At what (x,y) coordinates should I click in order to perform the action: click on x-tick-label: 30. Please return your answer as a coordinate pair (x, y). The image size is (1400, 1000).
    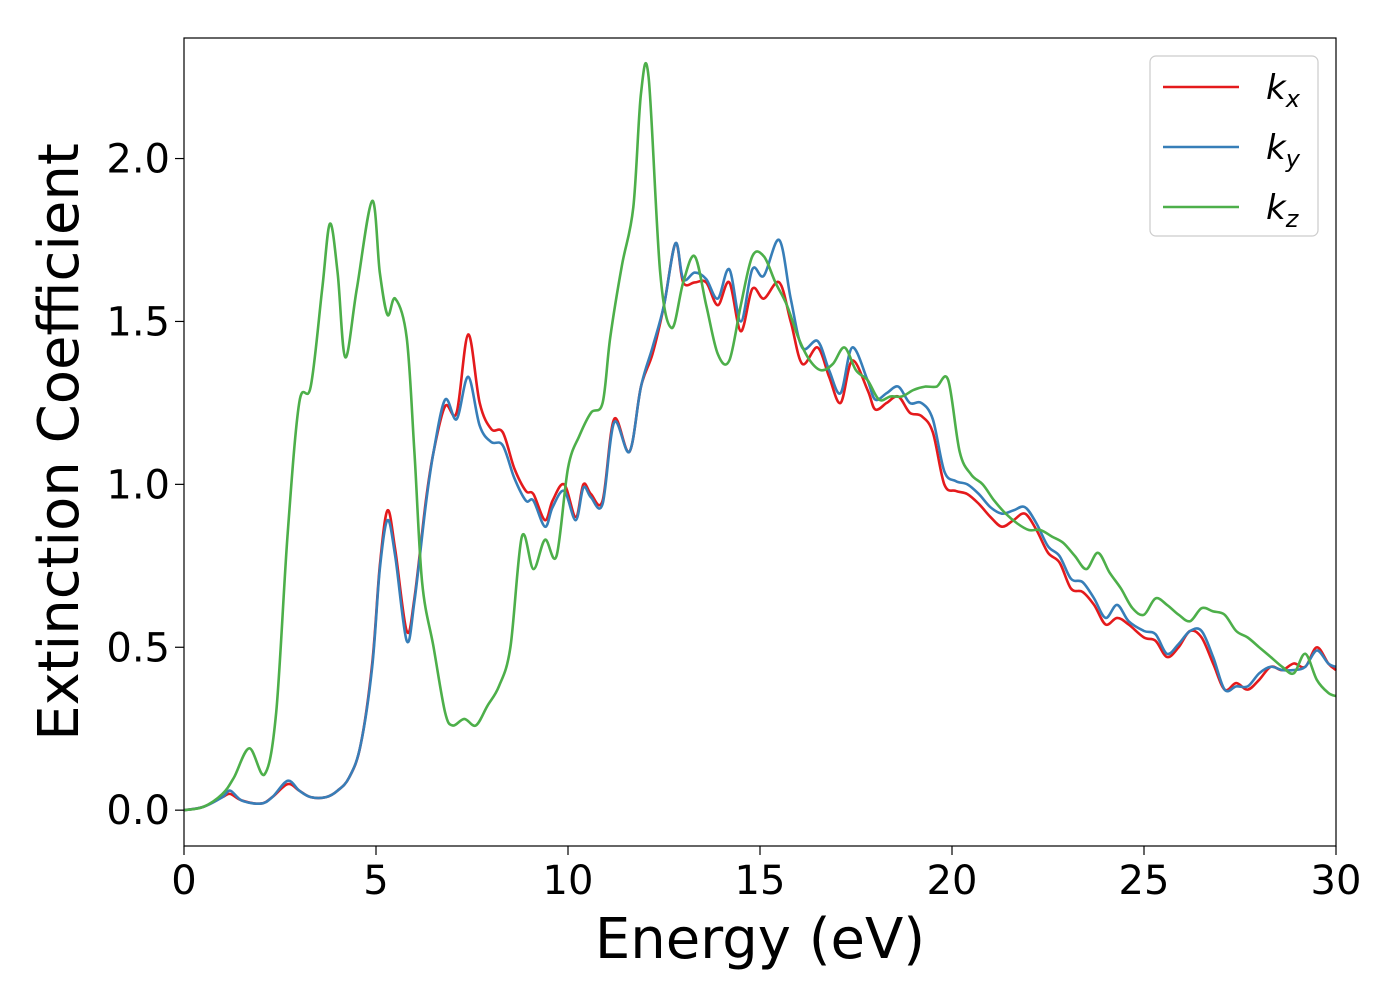
    Looking at the image, I should click on (1336, 881).